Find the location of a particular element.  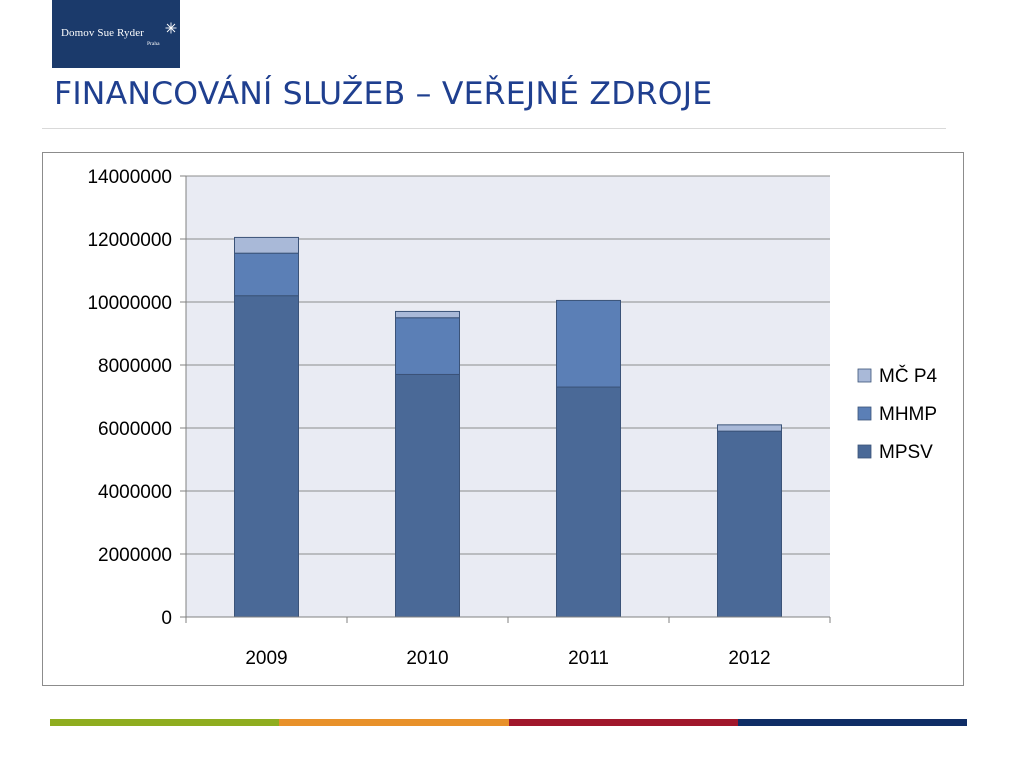

bar-segment-mhmp-2009 is located at coordinates (266, 274).